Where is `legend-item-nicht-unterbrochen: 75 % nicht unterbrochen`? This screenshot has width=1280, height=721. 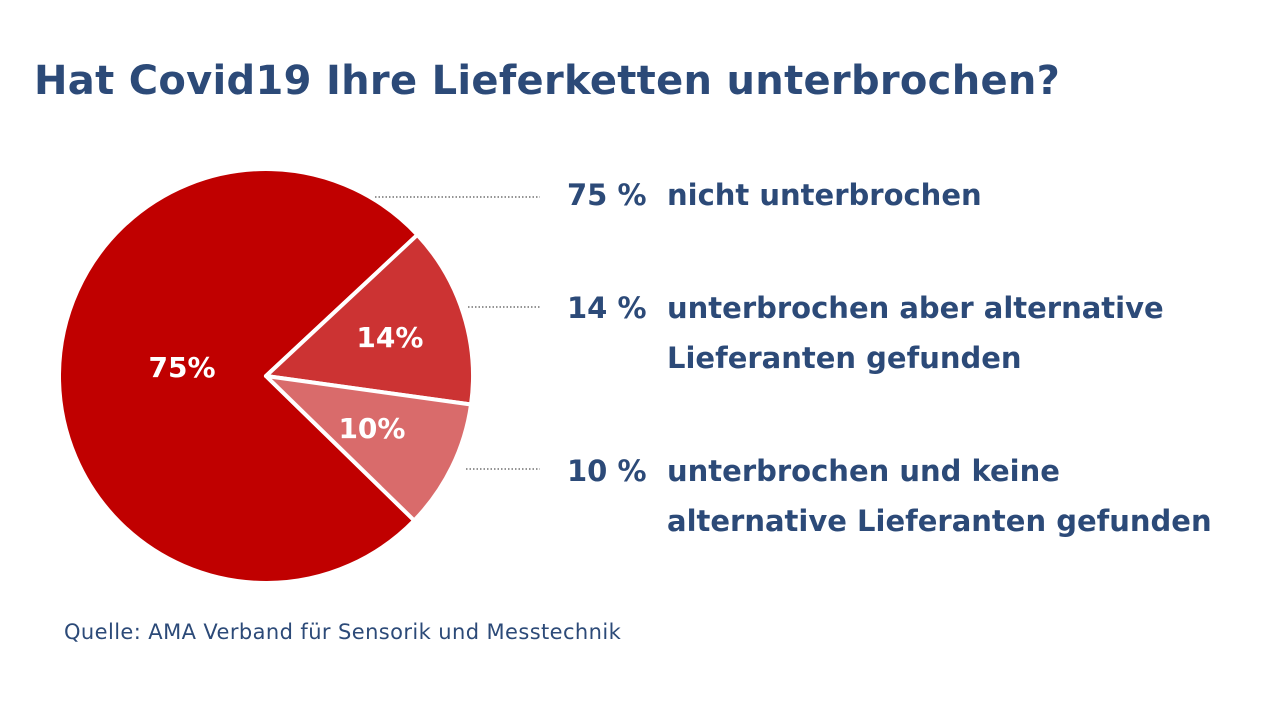 legend-item-nicht-unterbrochen: 75 % nicht unterbrochen is located at coordinates (774, 195).